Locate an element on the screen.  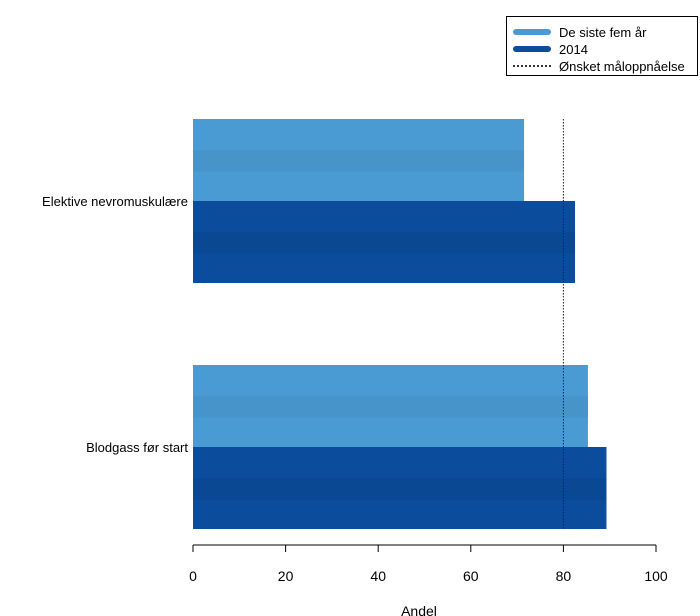
legend-item-five-years: De siste fem år is located at coordinates (579, 32).